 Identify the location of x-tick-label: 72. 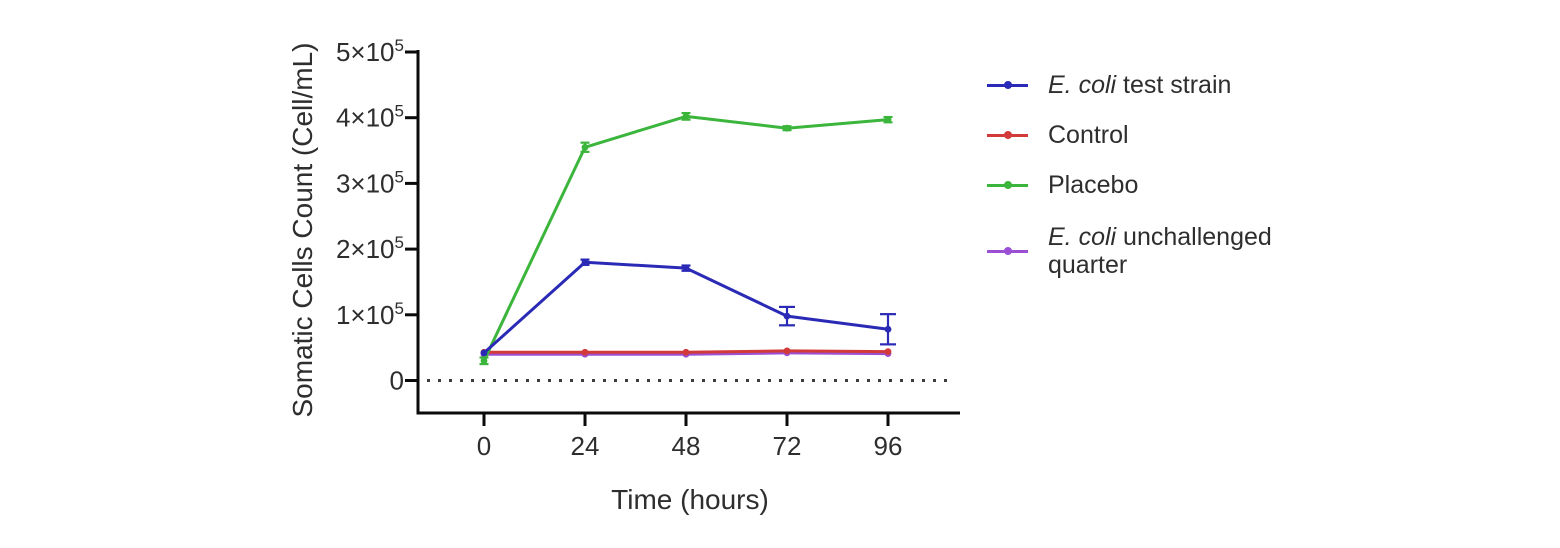
(787, 446).